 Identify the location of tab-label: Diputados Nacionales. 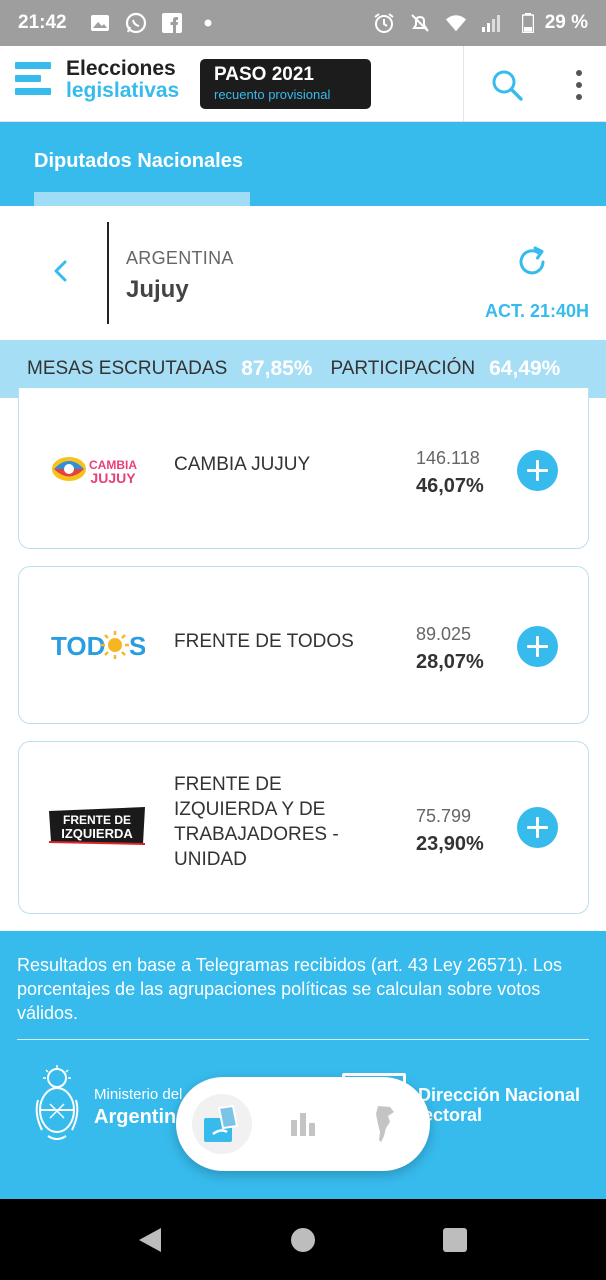
(138, 161).